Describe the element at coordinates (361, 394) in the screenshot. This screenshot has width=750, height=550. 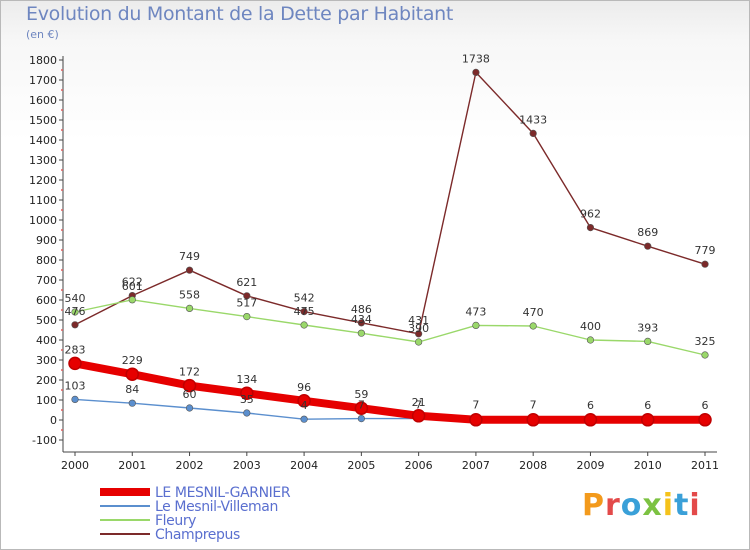
I see `data-label: 59` at that location.